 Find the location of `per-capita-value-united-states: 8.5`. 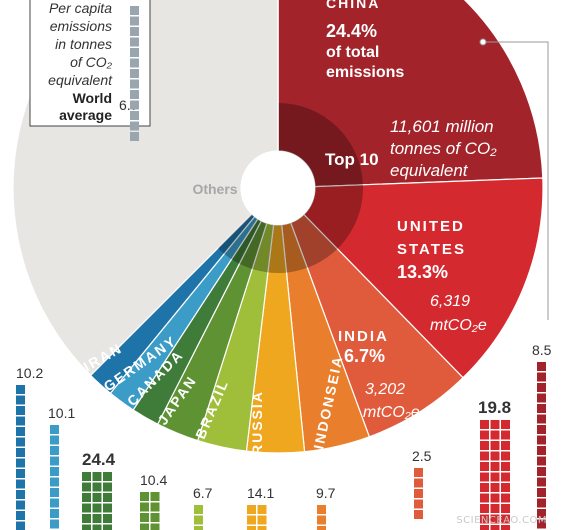

per-capita-value-united-states: 8.5 is located at coordinates (542, 350).